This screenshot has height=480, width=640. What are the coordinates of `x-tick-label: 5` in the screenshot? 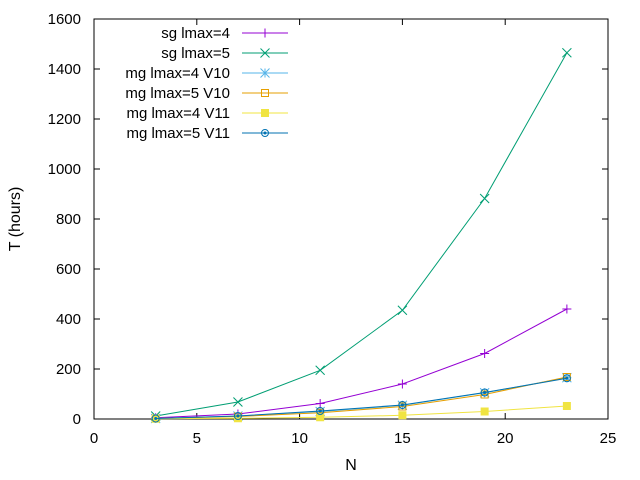 It's located at (197, 438).